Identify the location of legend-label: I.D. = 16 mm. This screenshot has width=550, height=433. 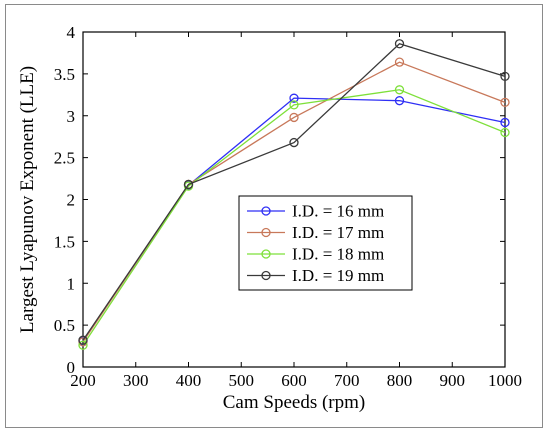
(338, 211).